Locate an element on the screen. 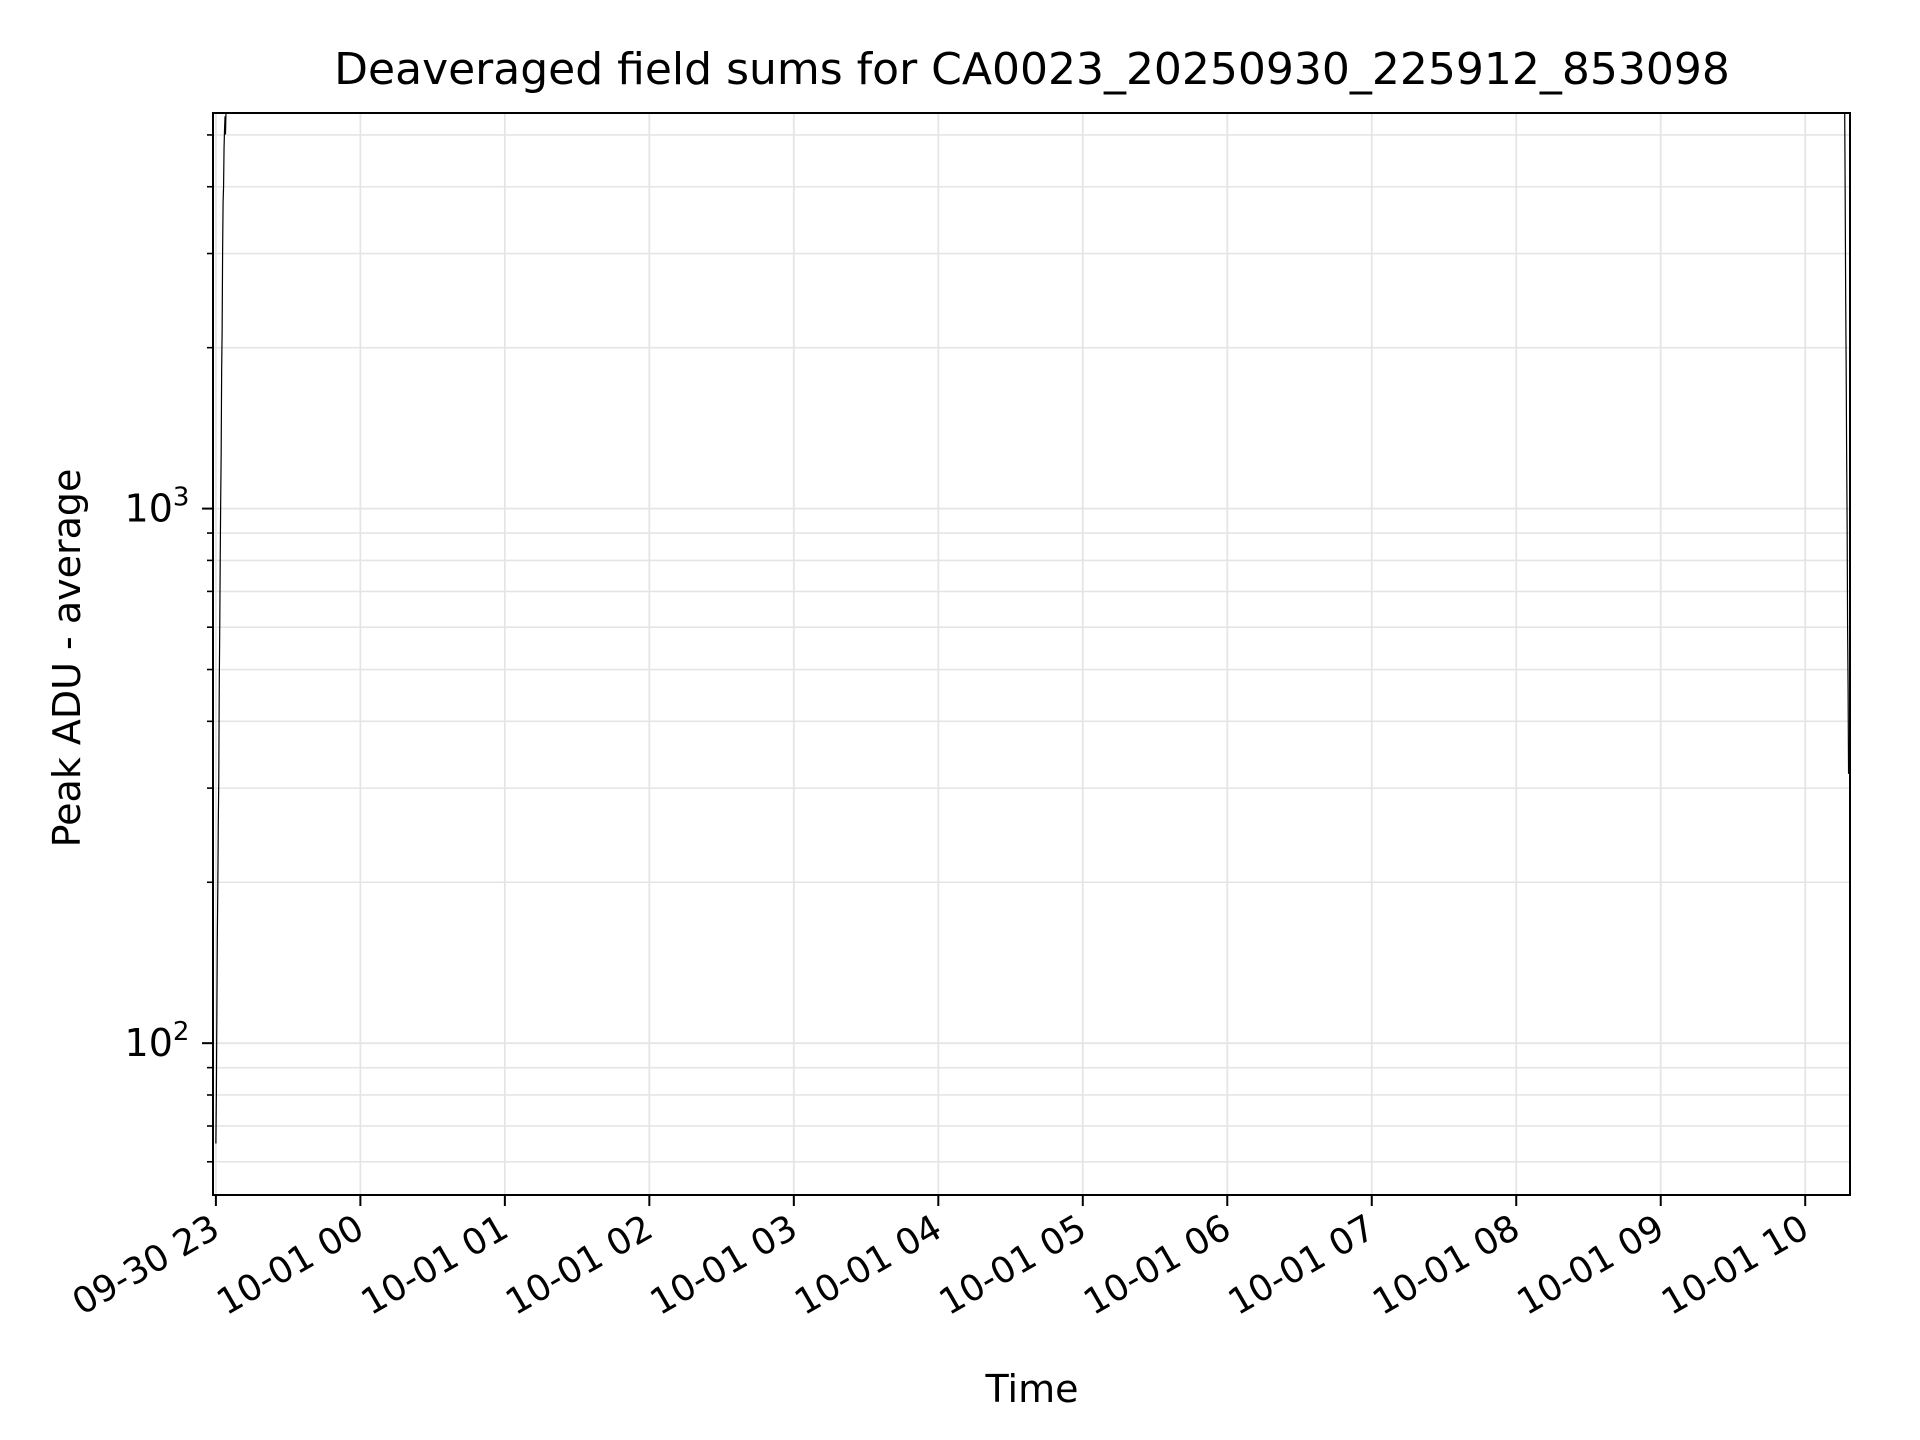 The width and height of the screenshot is (1920, 1440). y-tick-label: 102 is located at coordinates (157, 1041).